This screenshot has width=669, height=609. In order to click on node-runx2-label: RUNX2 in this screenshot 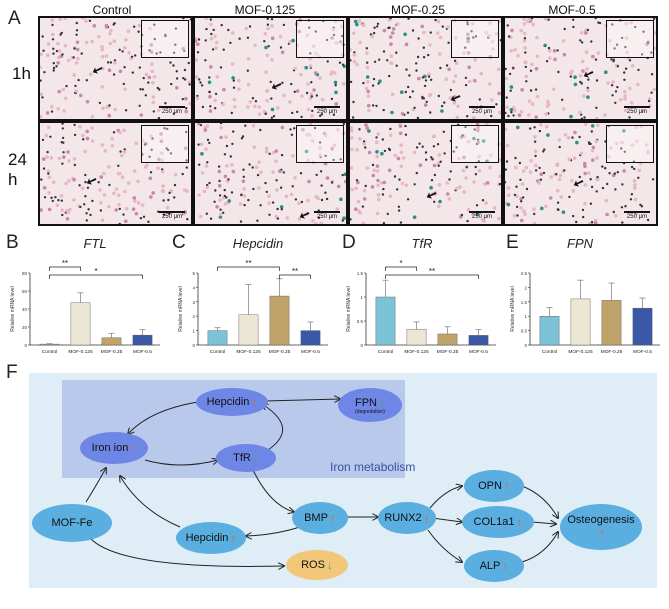, I will do `click(403, 518)`.